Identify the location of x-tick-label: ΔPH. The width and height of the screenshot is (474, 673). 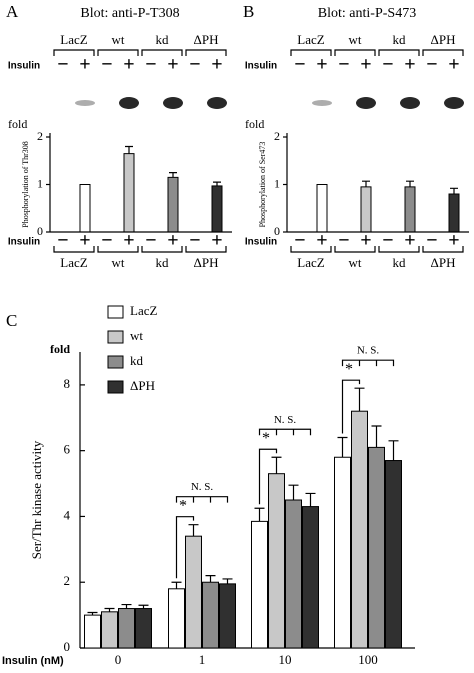
(443, 262).